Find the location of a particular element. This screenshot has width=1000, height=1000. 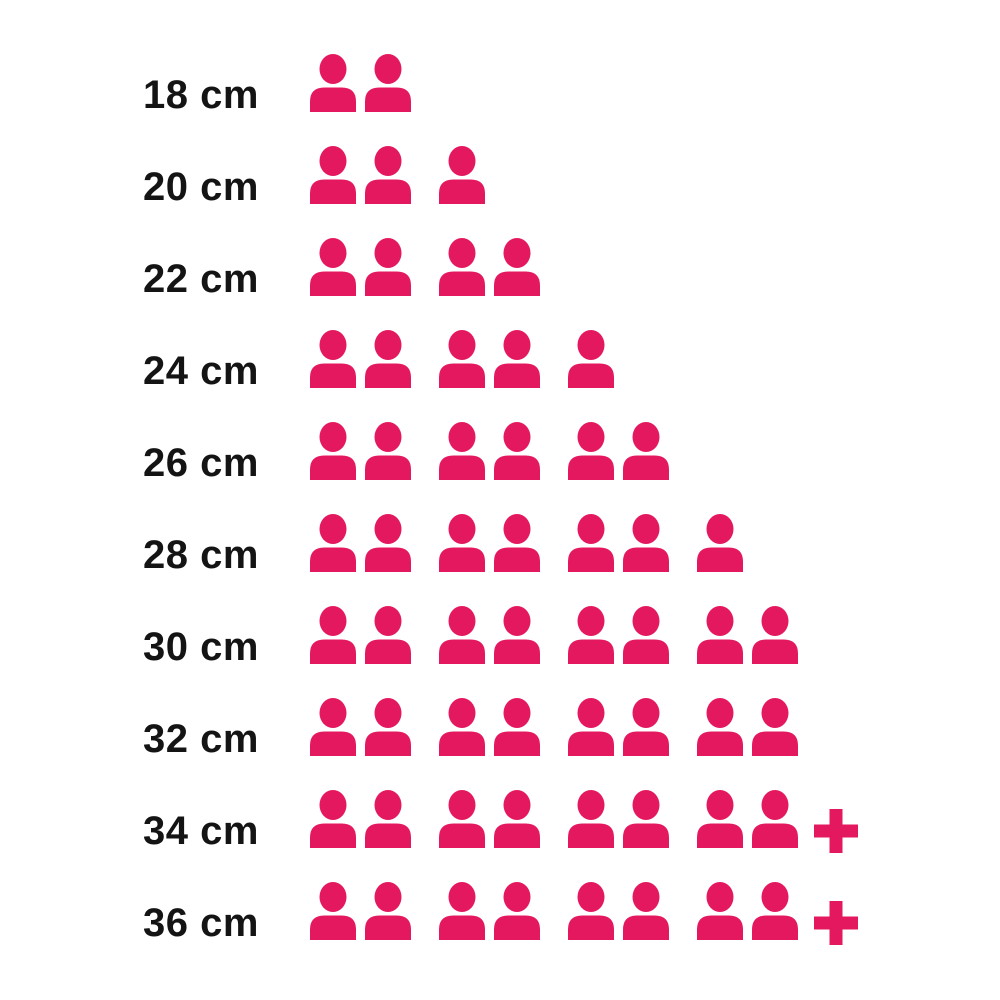

pictogram-row: 36 cm is located at coordinates (500, 923).